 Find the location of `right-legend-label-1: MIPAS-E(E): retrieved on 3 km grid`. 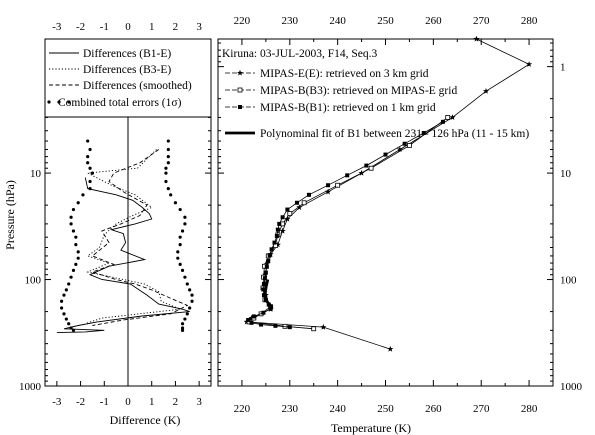

right-legend-label-1: MIPAS-E(E): retrieved on 3 km grid is located at coordinates (344, 74).